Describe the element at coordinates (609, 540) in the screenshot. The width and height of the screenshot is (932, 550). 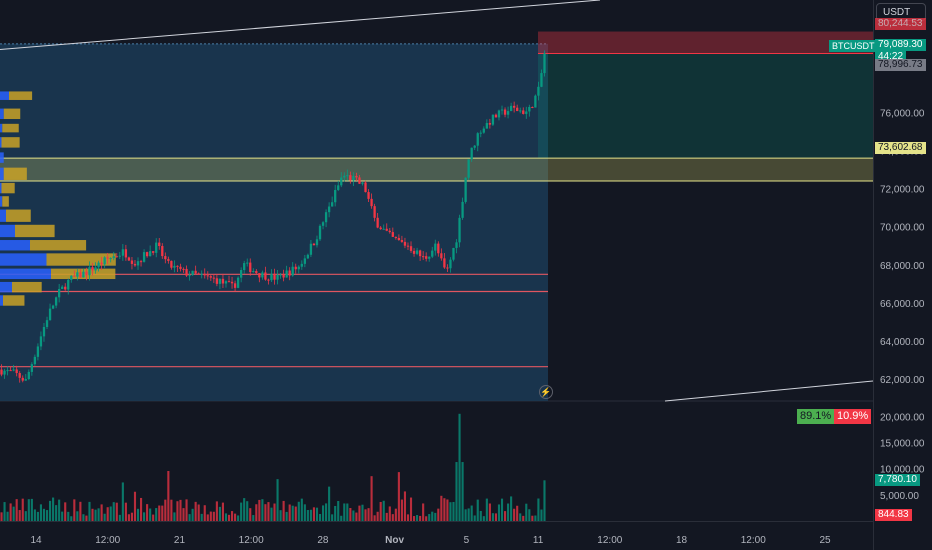
I see `time-tick-label-8: 12:00` at that location.